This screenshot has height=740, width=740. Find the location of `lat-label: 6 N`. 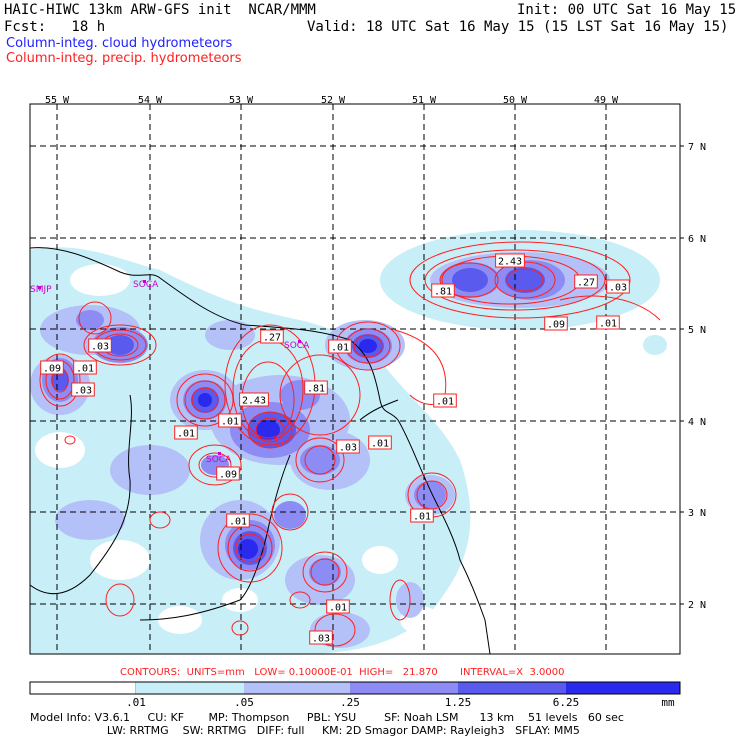

lat-label: 6 N is located at coordinates (697, 239).